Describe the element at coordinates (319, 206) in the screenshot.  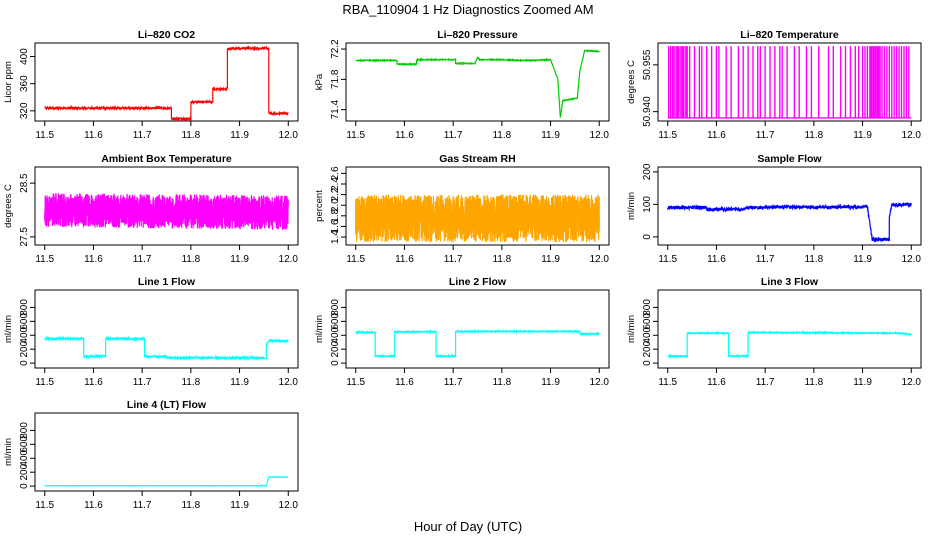
I see `y-axis-label: percent` at that location.